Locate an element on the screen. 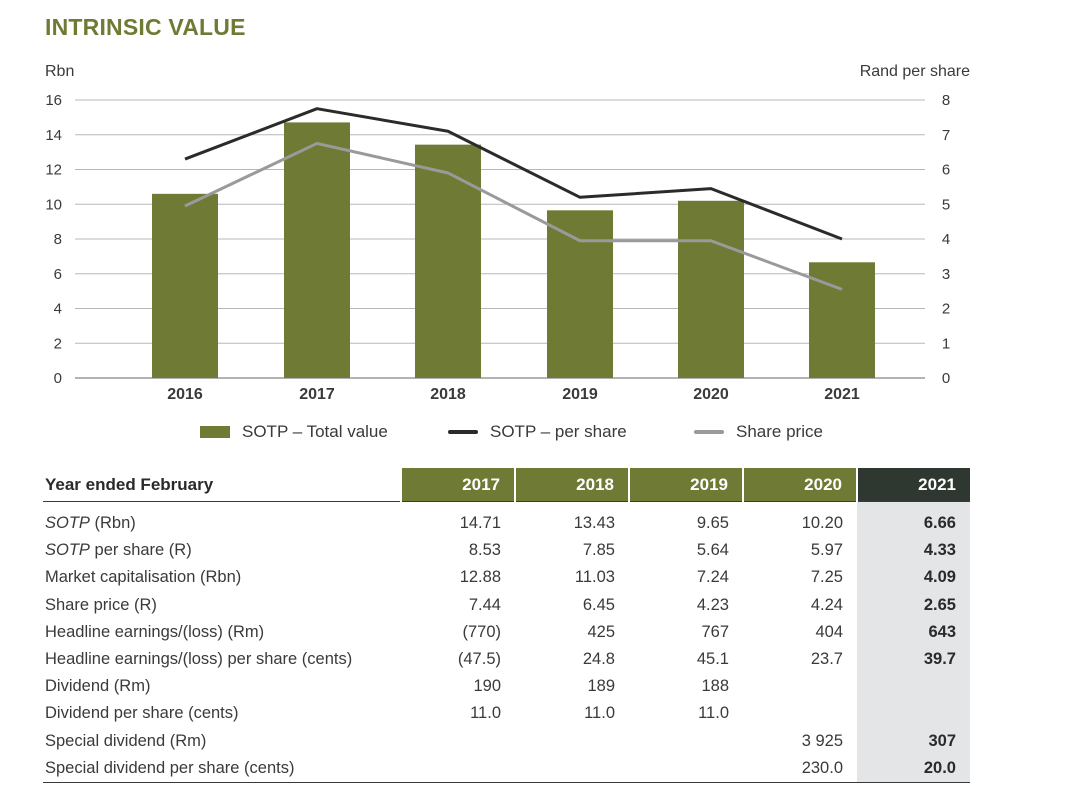  right-tick-label: 0 is located at coordinates (946, 378).